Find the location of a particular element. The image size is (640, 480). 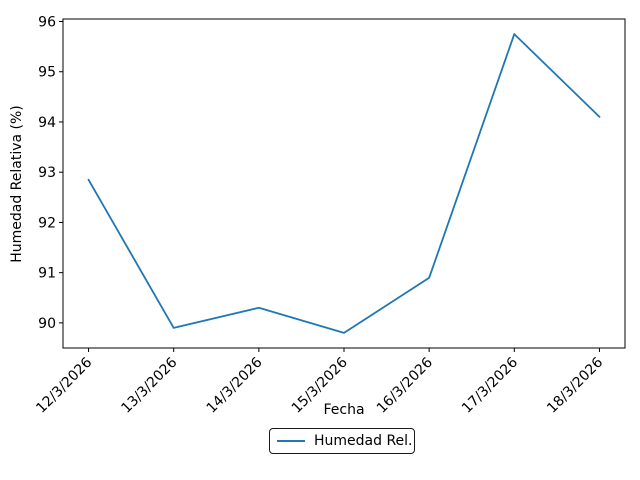

legend-box: Humedad Rel. is located at coordinates (342, 441).